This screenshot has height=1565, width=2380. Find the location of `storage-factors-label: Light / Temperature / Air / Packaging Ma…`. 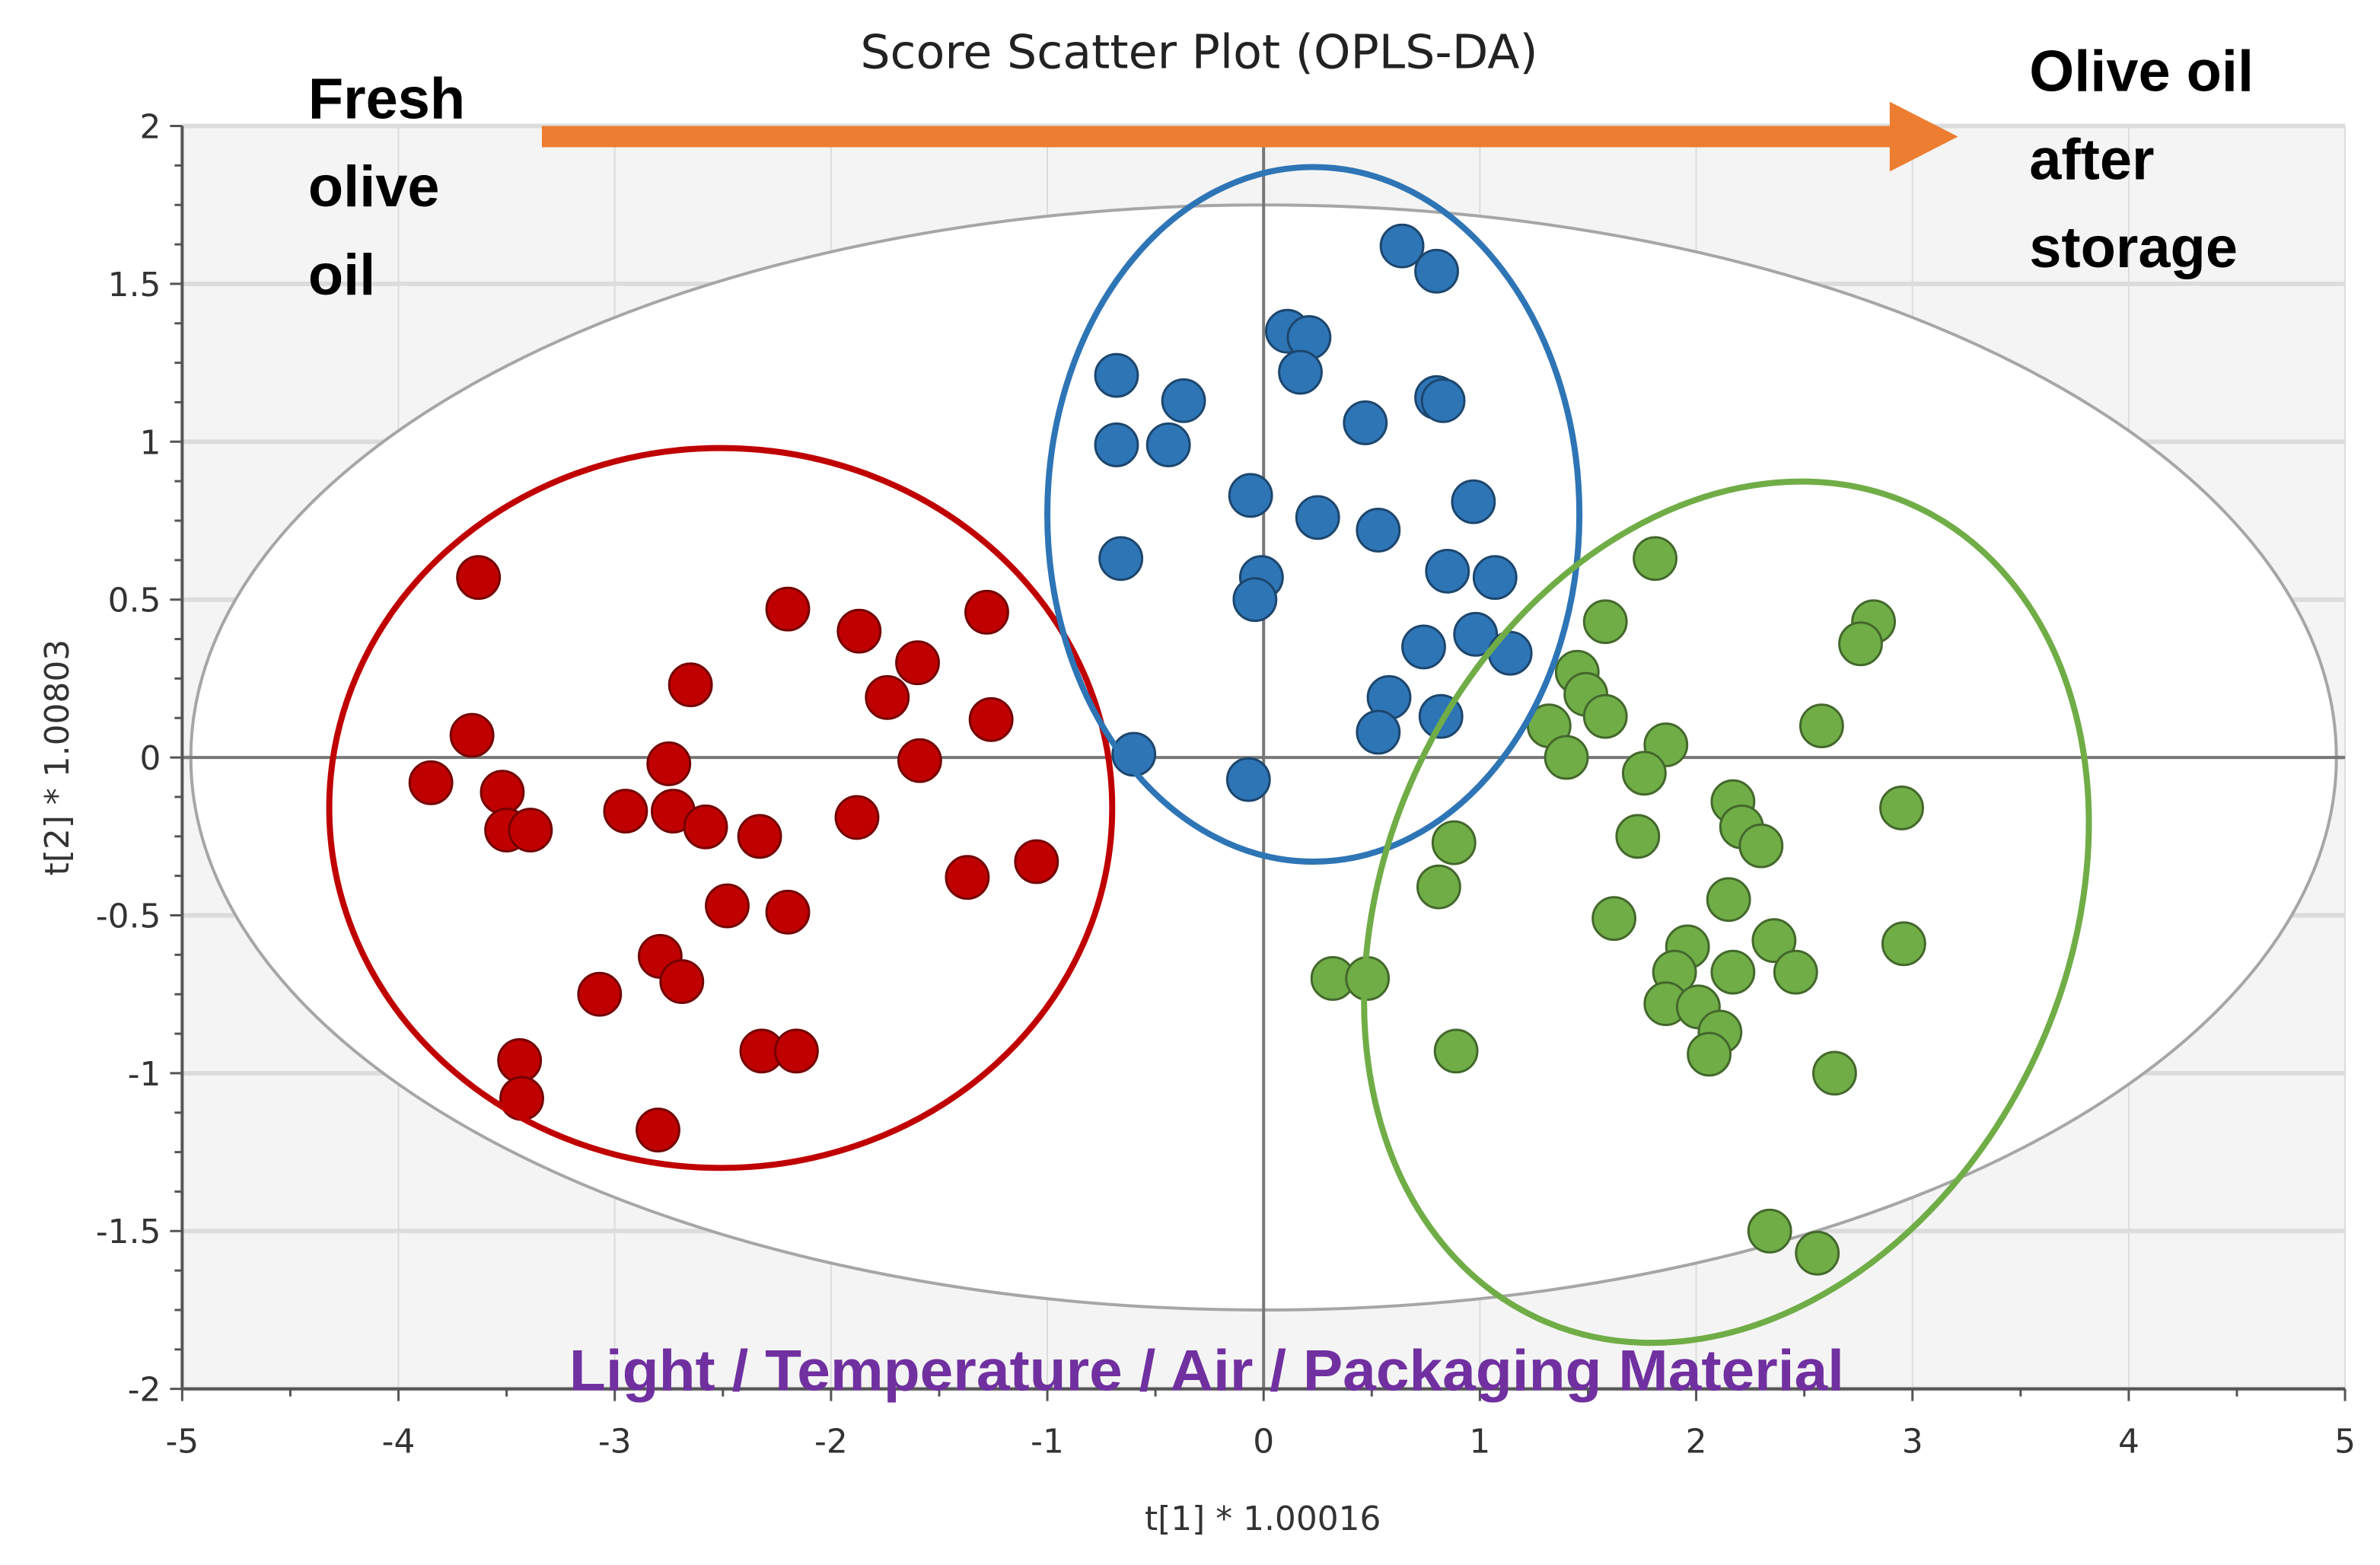

storage-factors-label: Light / Temperature / Air / Packaging Ma… is located at coordinates (1206, 1371).